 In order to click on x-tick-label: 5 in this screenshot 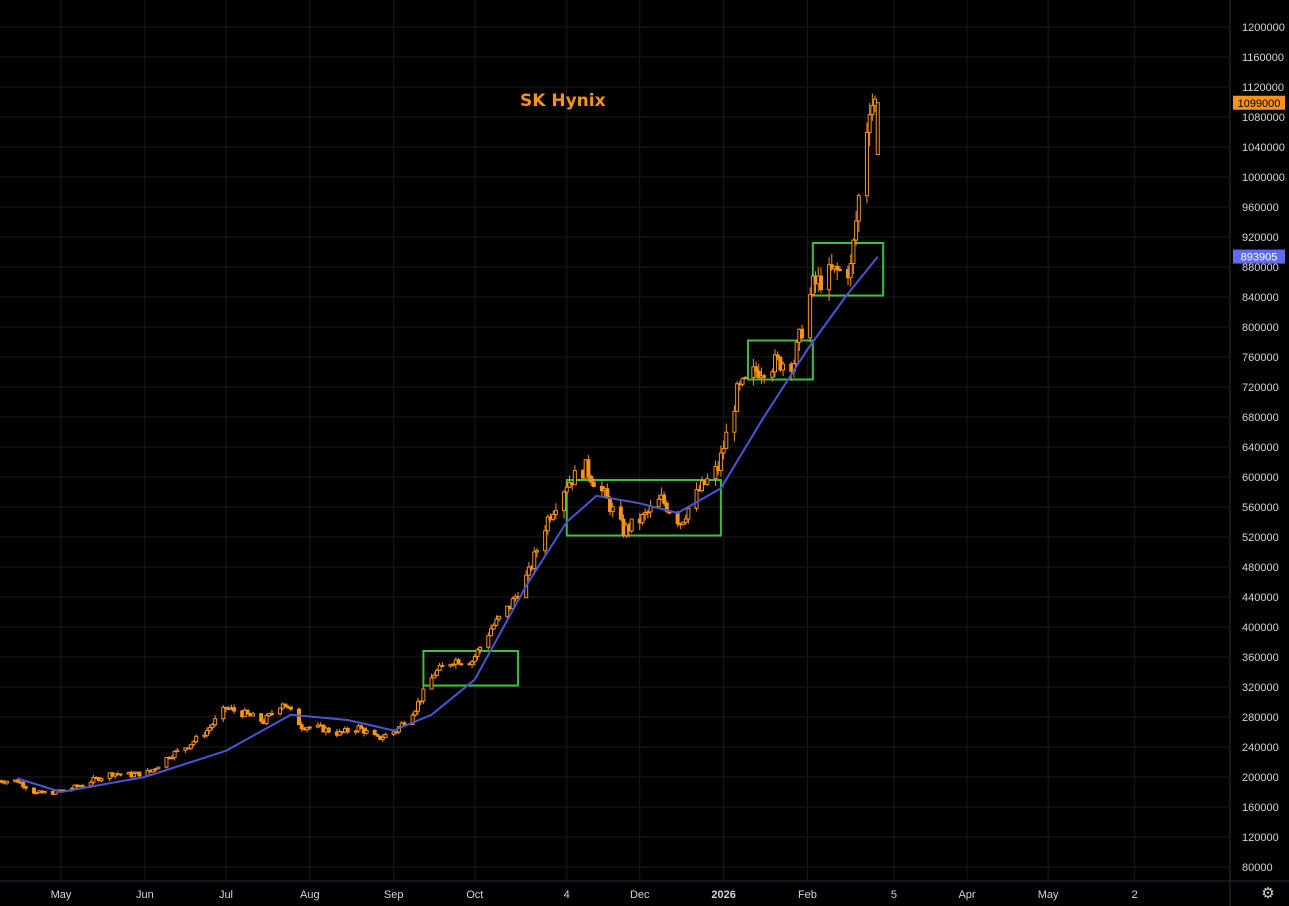, I will do `click(894, 895)`.